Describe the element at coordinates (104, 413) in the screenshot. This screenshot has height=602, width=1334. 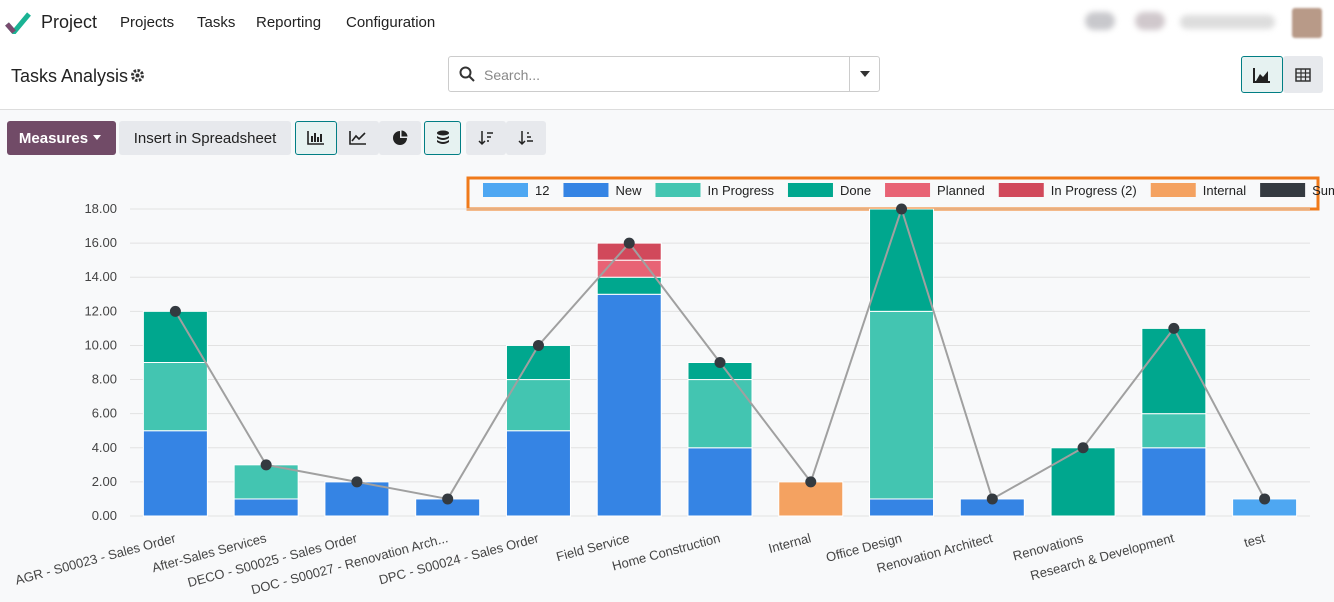
I see `y-tick-label: 6.00` at that location.